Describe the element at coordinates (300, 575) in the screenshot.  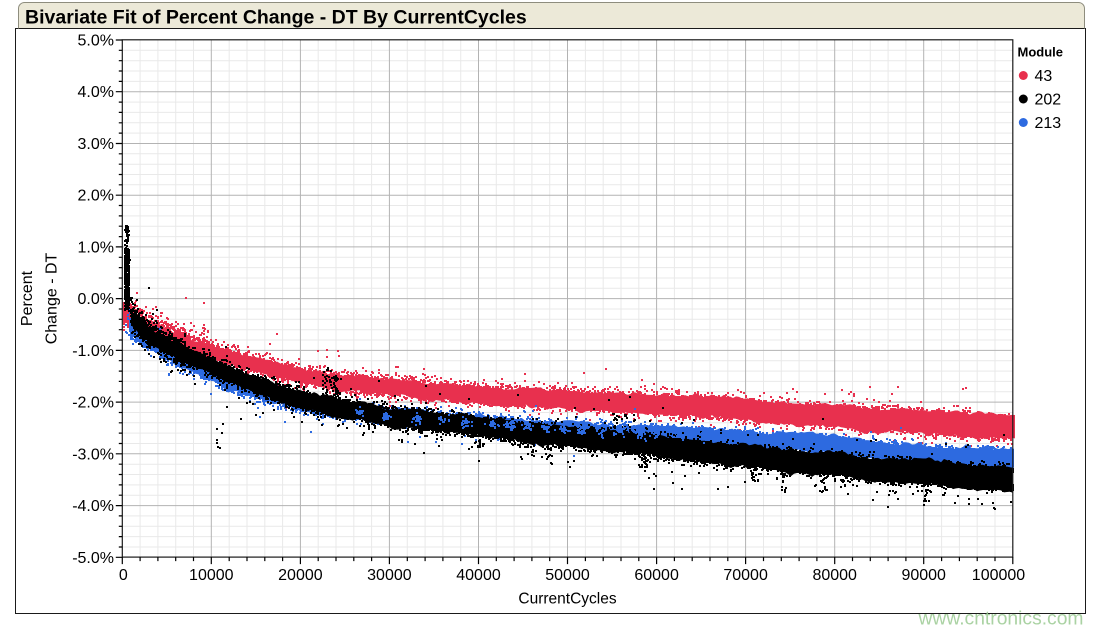
I see `svg-text: 20000` at that location.